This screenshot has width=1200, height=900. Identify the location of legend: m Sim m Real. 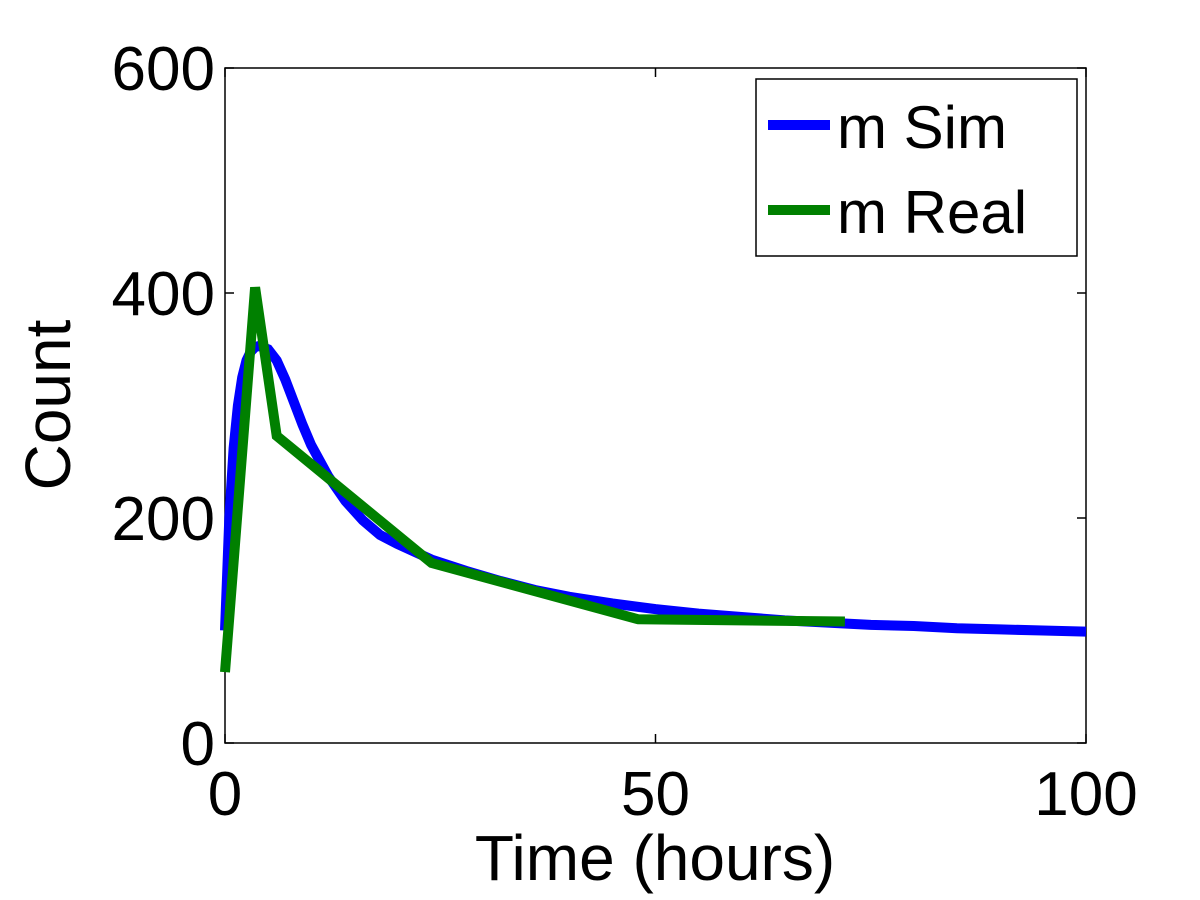
(916, 167).